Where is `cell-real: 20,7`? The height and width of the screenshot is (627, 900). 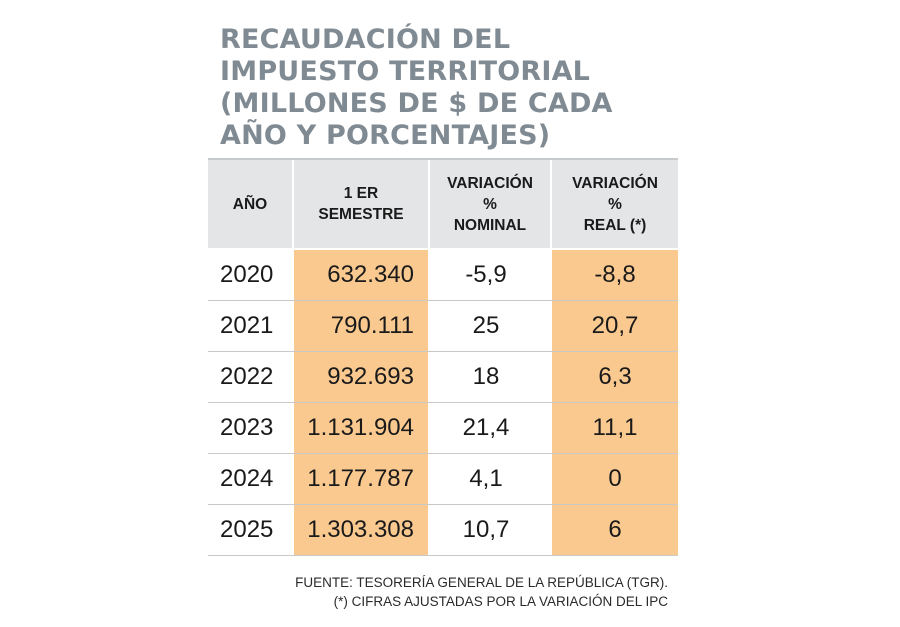 cell-real: 20,7 is located at coordinates (614, 326).